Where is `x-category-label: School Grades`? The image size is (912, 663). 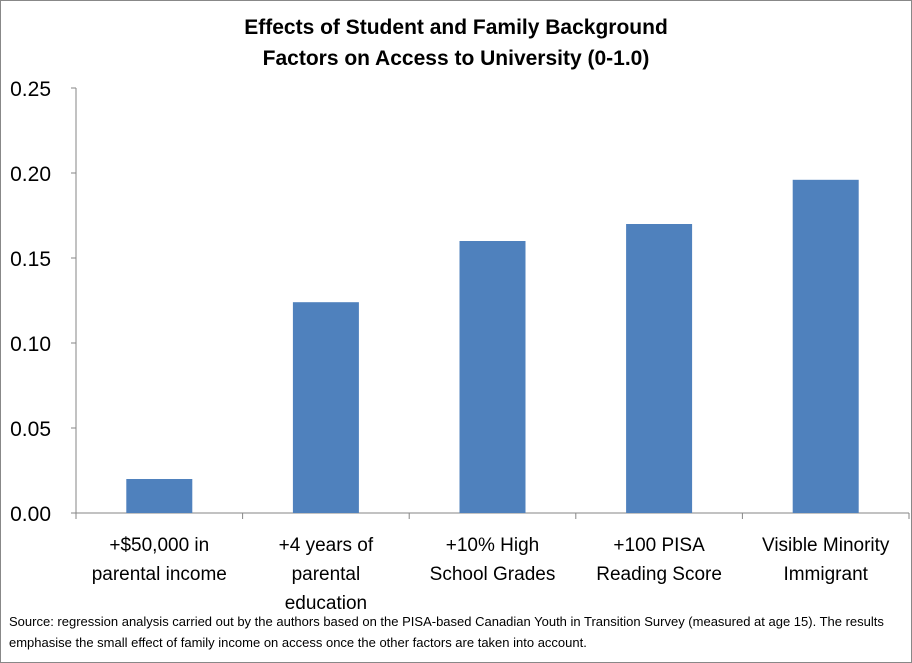 x-category-label: School Grades is located at coordinates (493, 574).